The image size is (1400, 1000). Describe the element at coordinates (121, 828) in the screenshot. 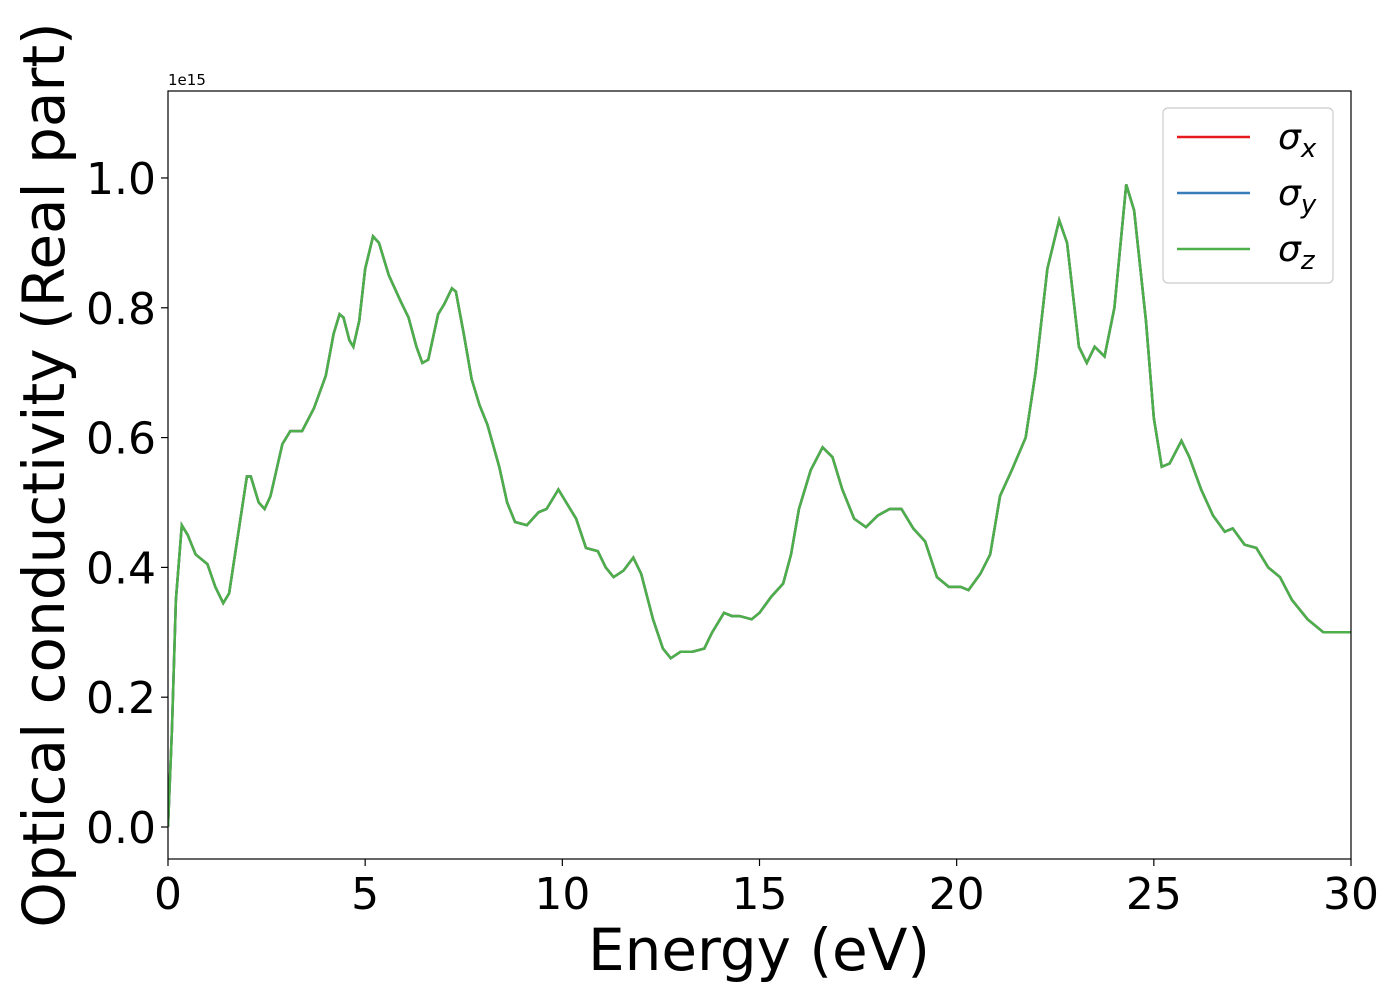

I see `y-tick-label: 0.0` at that location.